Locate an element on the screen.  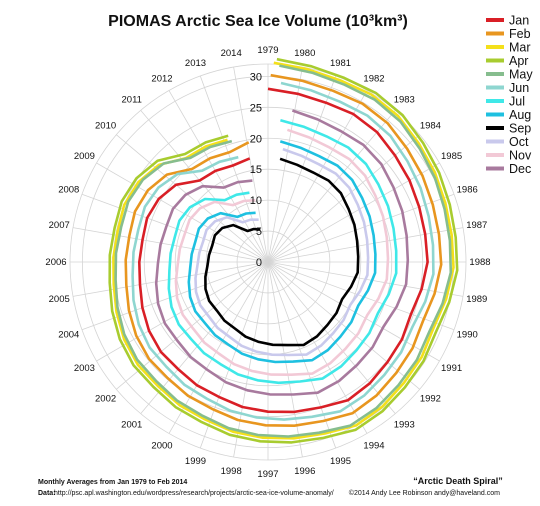
year-label: 2008 is located at coordinates (68, 189).